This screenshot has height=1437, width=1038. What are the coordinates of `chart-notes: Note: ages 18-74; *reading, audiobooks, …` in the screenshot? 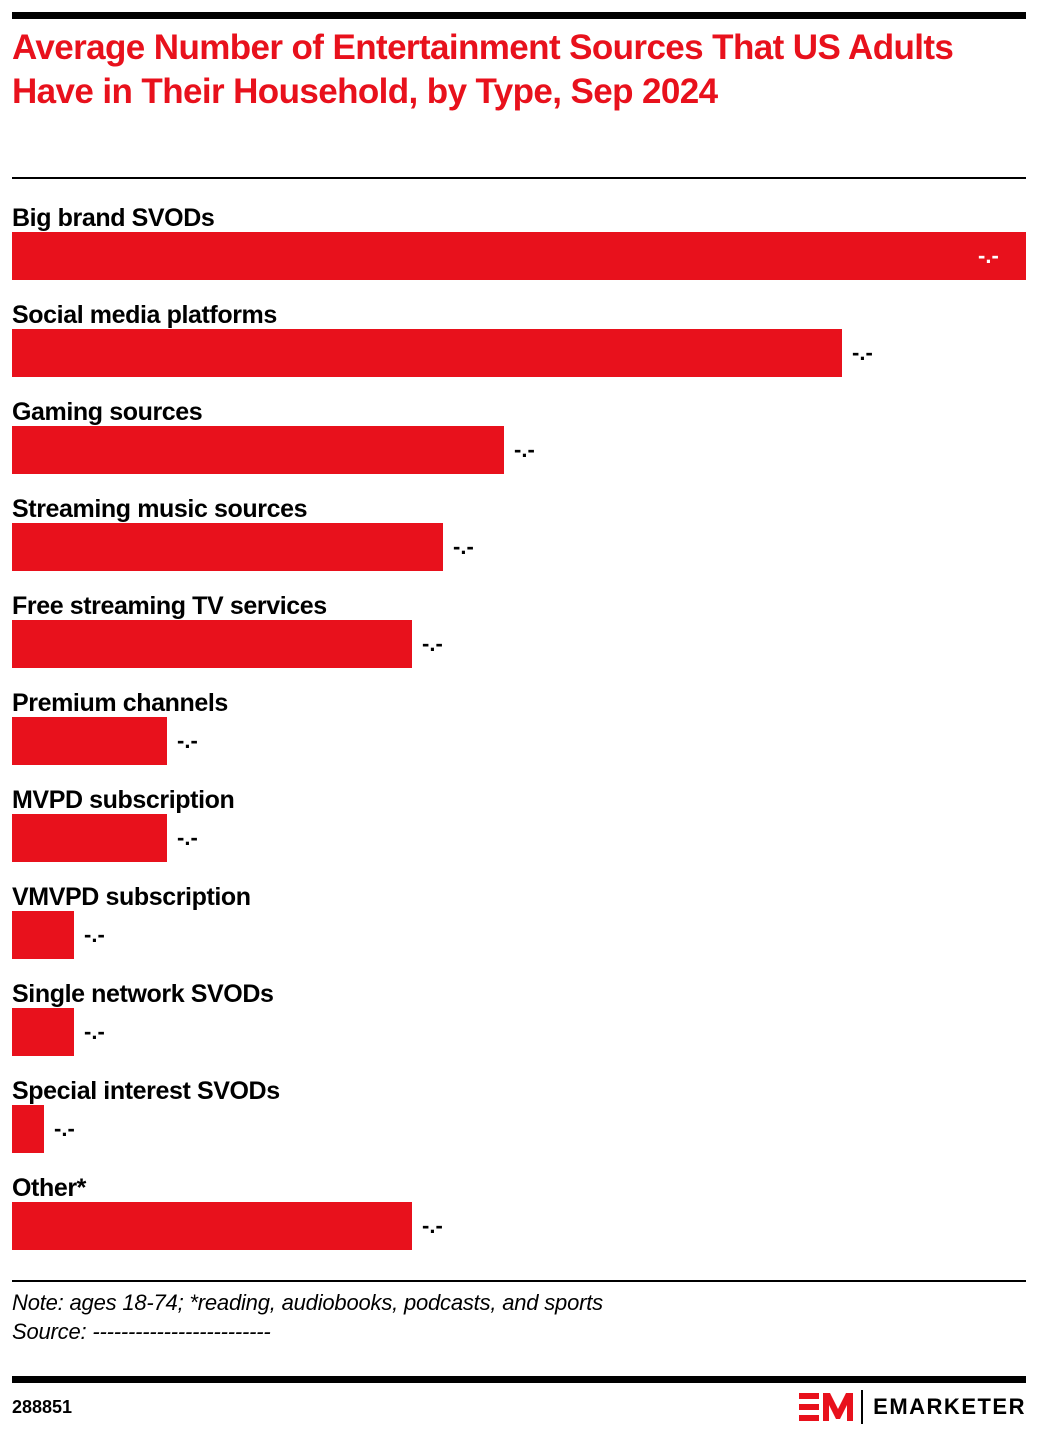 It's located at (307, 1317).